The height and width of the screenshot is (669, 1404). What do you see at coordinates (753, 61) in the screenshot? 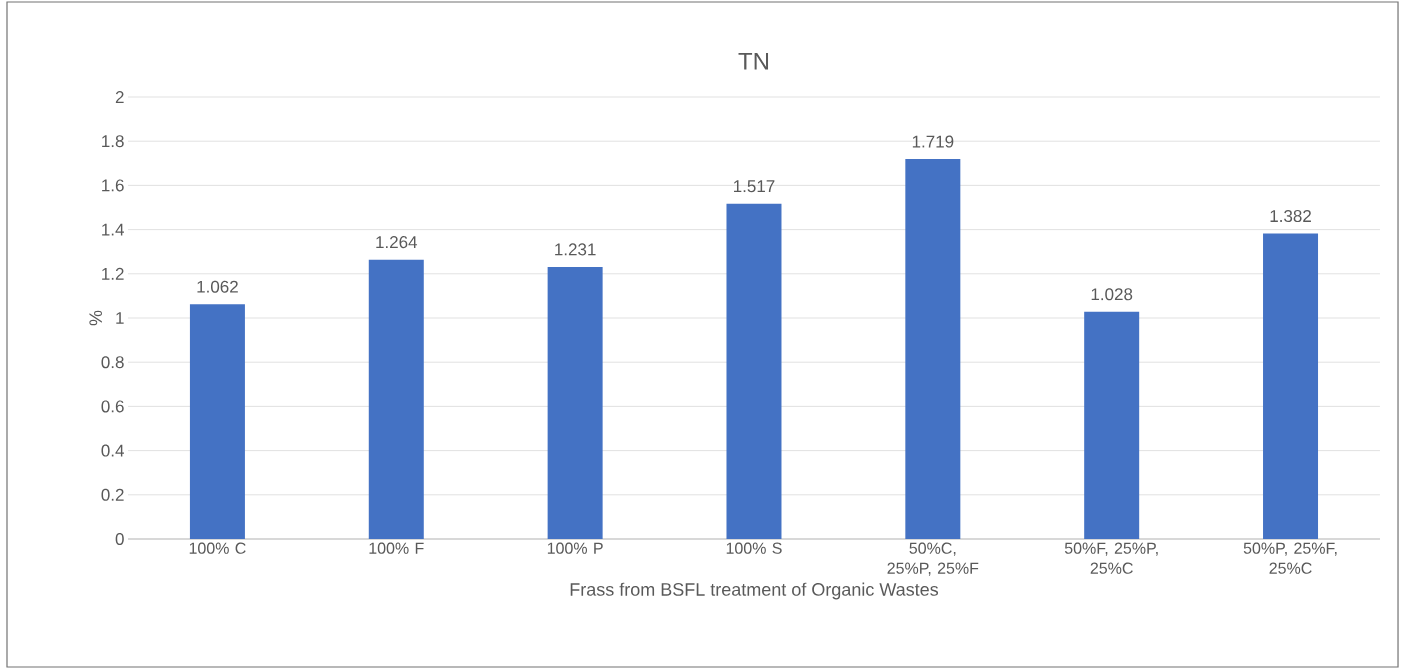
I see `chart-title: TN` at bounding box center [753, 61].